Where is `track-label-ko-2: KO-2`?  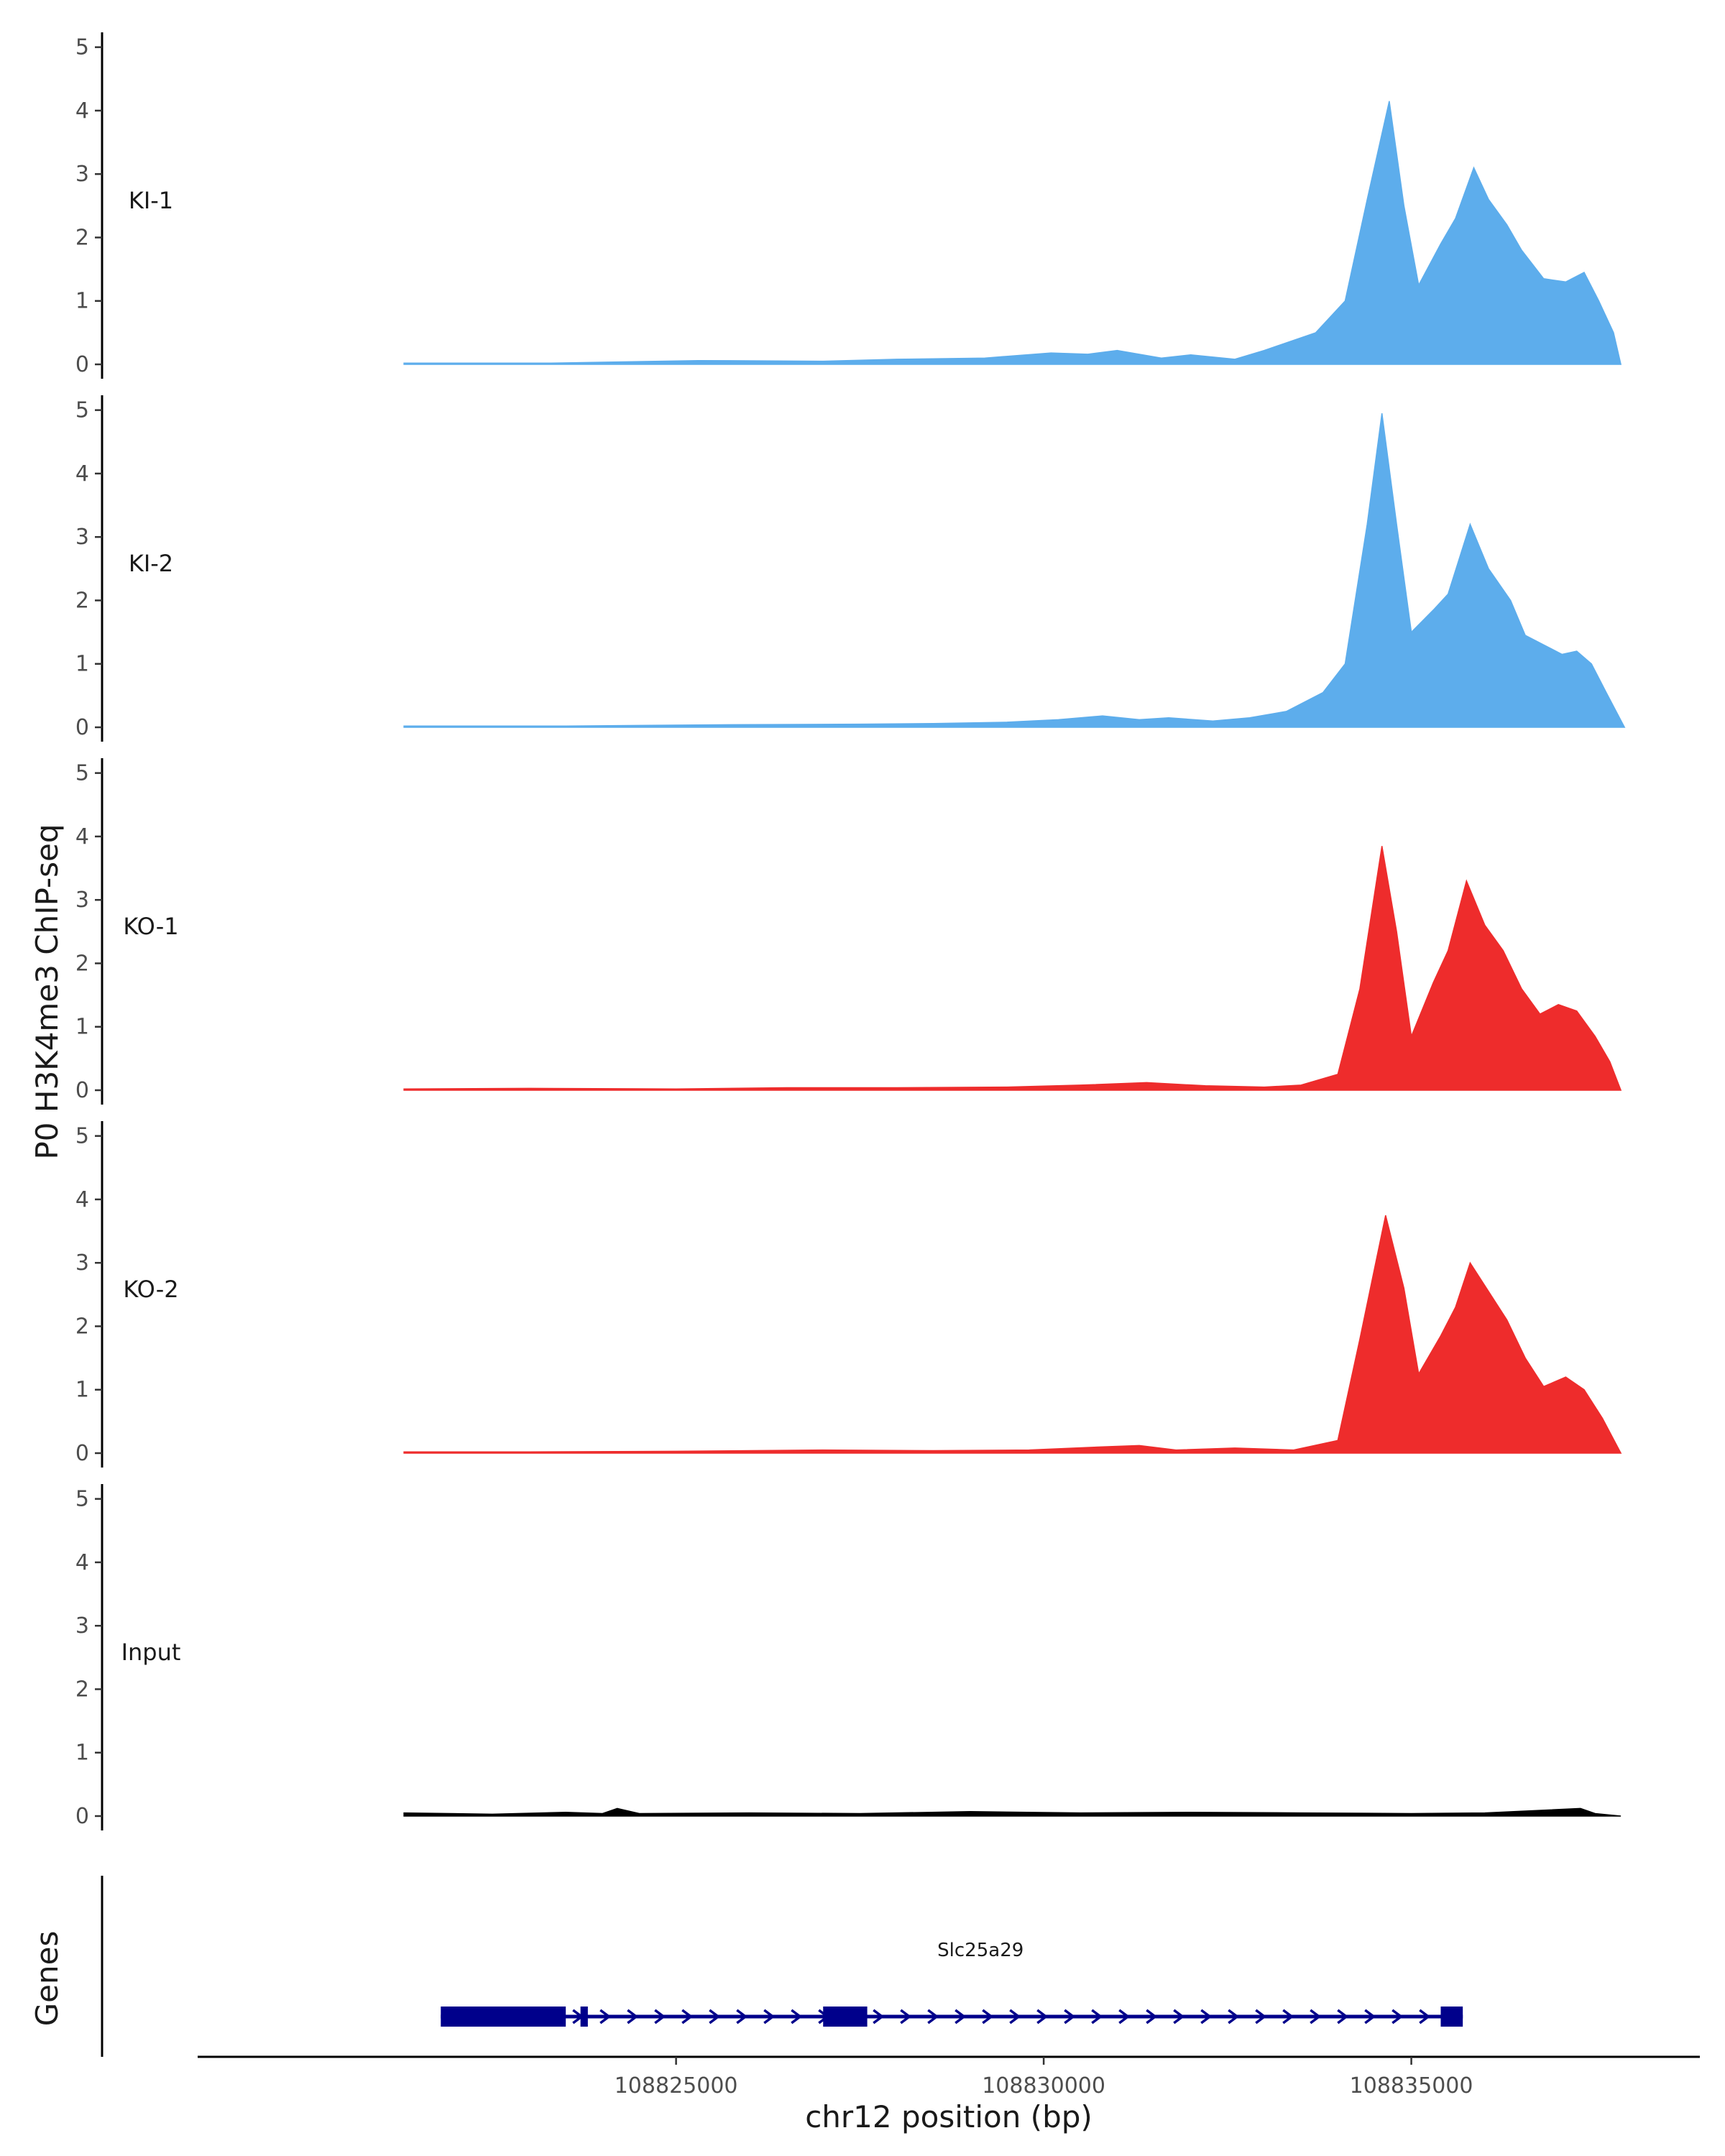 track-label-ko-2: KO-2 is located at coordinates (150, 1289).